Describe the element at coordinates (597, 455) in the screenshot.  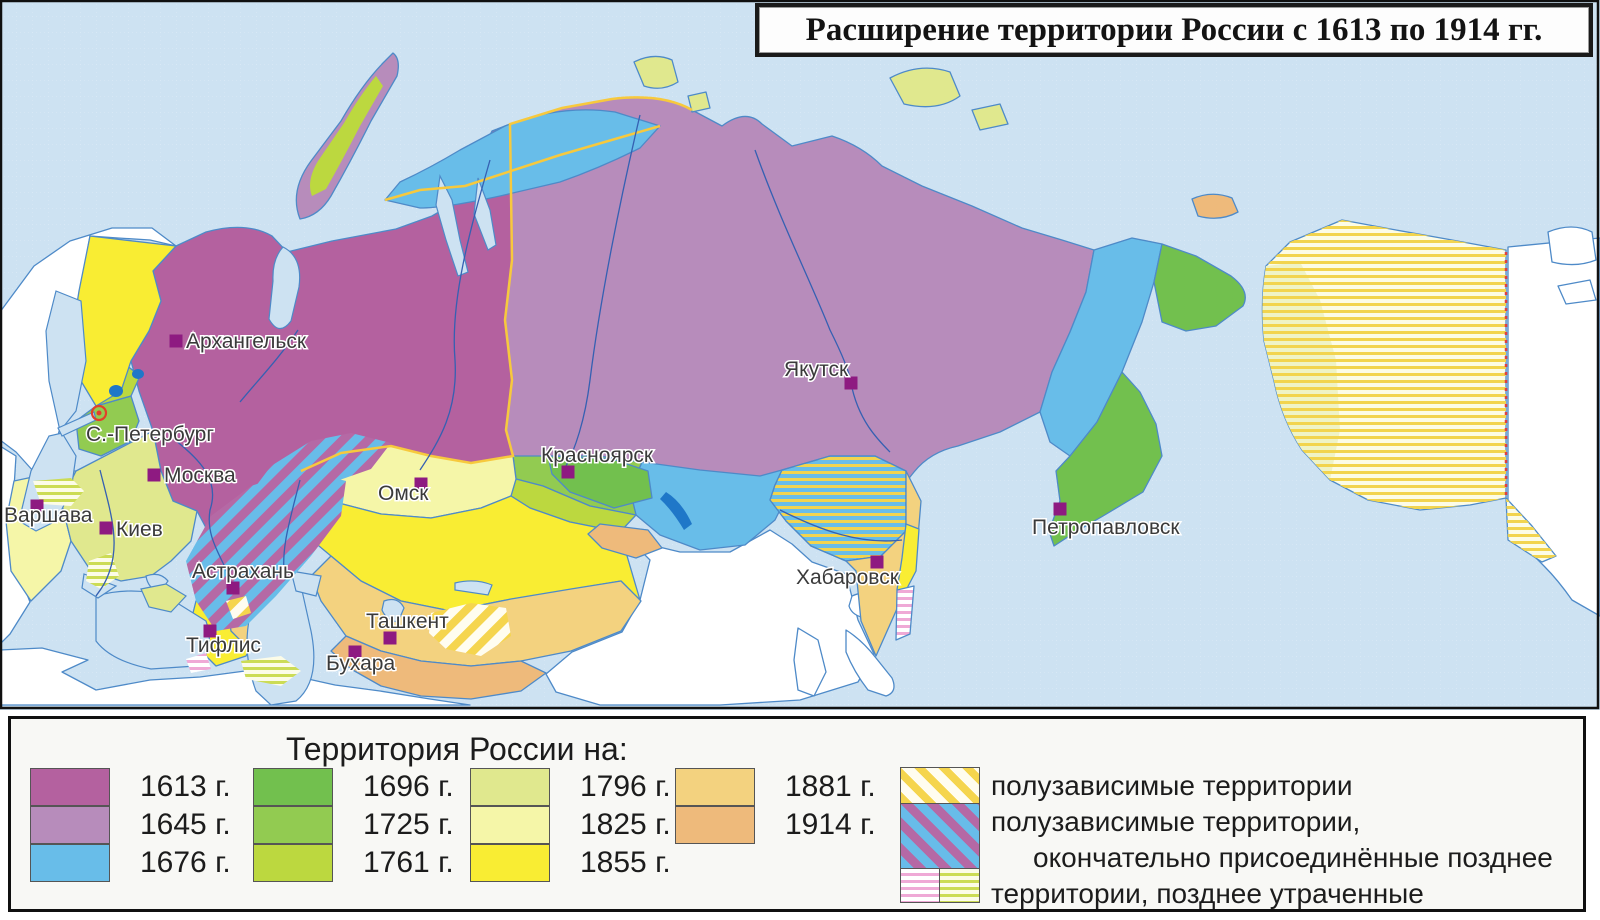
I see `city-label: Красноярск` at that location.